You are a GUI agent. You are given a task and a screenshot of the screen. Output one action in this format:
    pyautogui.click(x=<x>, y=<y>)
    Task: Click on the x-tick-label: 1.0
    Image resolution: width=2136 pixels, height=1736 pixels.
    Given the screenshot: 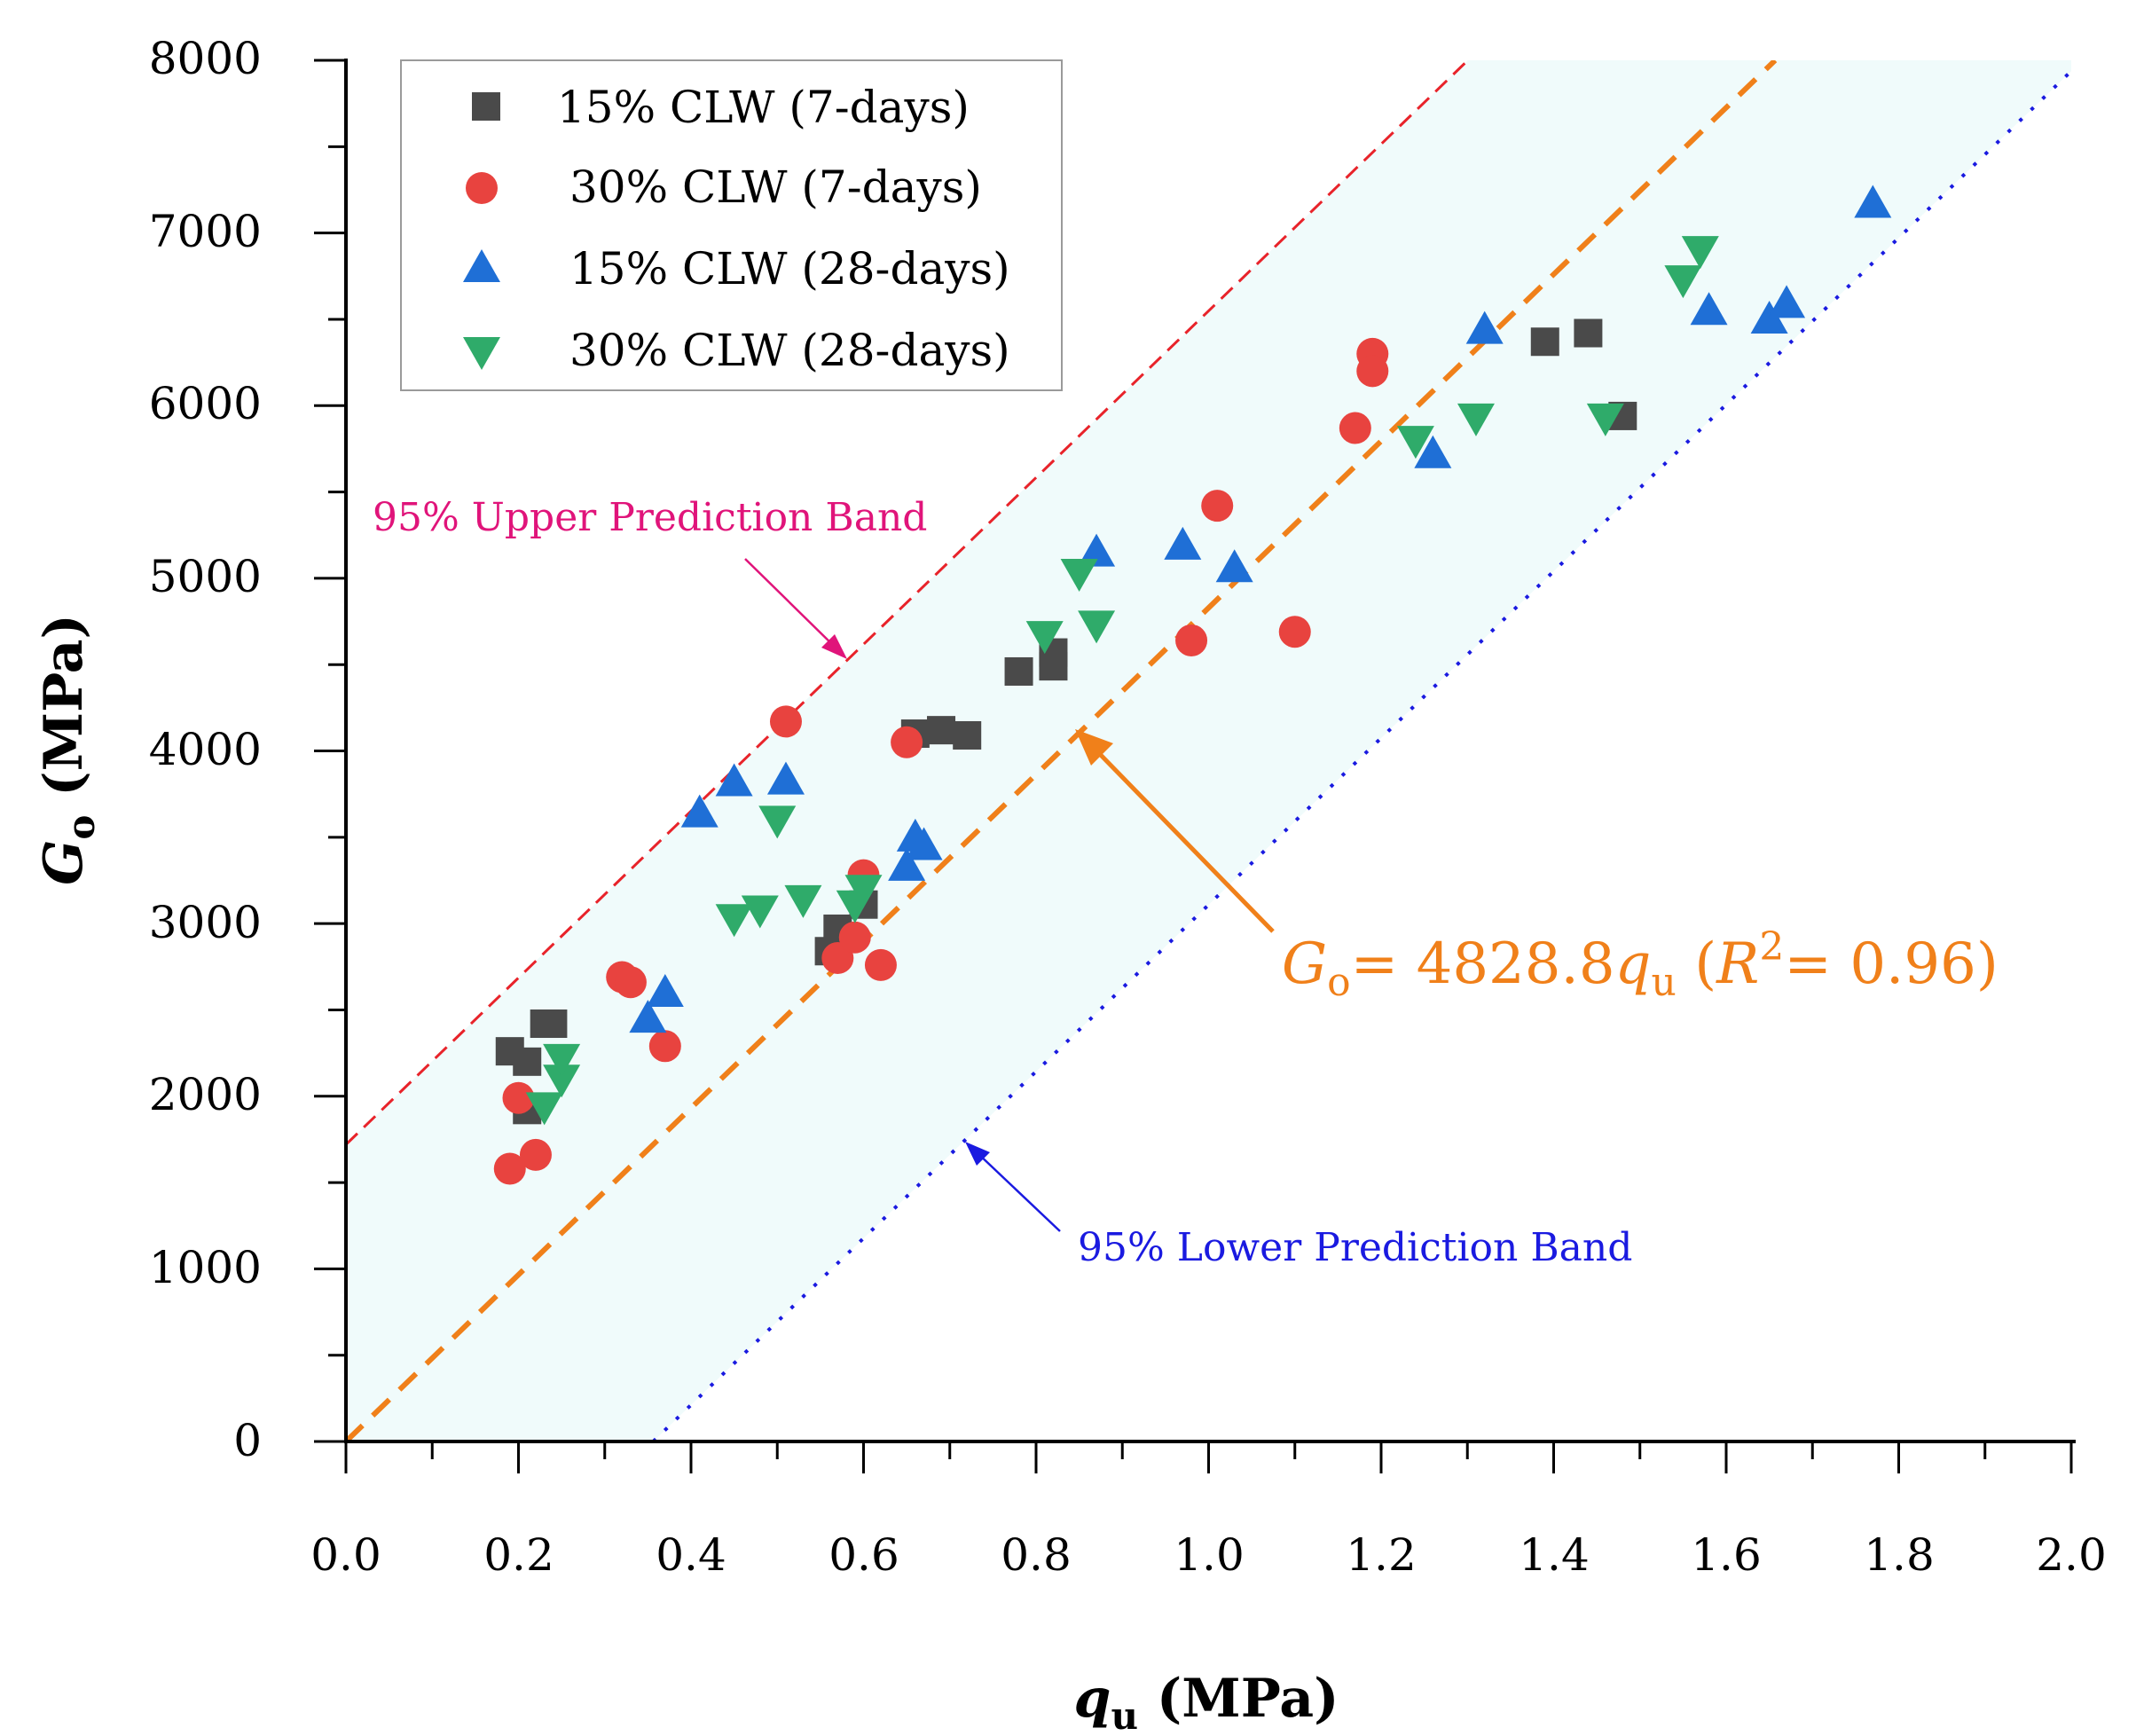 What is the action you would take?
    pyautogui.click(x=1210, y=1555)
    